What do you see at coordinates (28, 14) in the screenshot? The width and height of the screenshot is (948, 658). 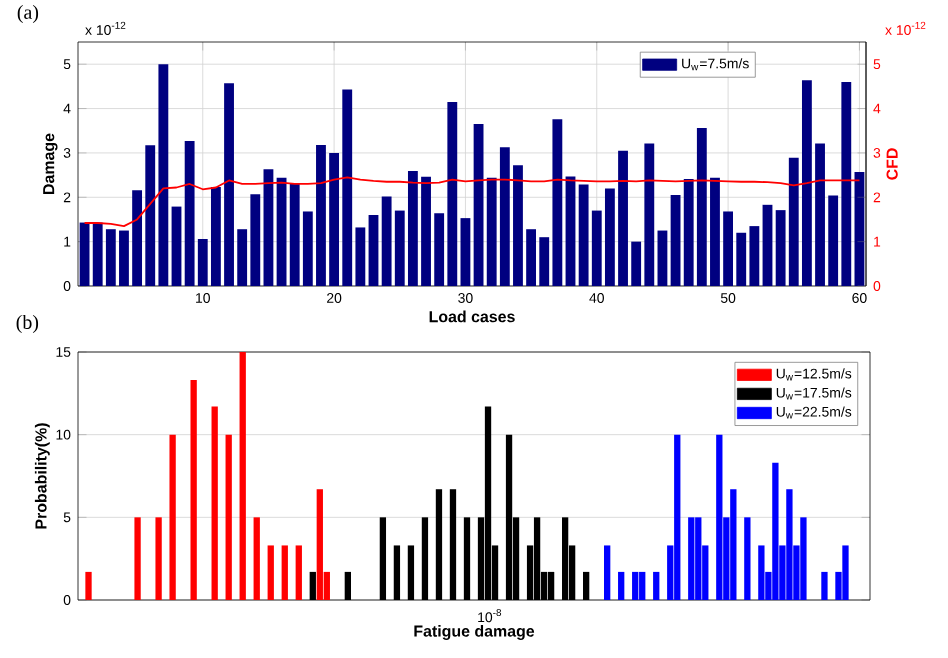 I see `chart-title: (a)` at bounding box center [28, 14].